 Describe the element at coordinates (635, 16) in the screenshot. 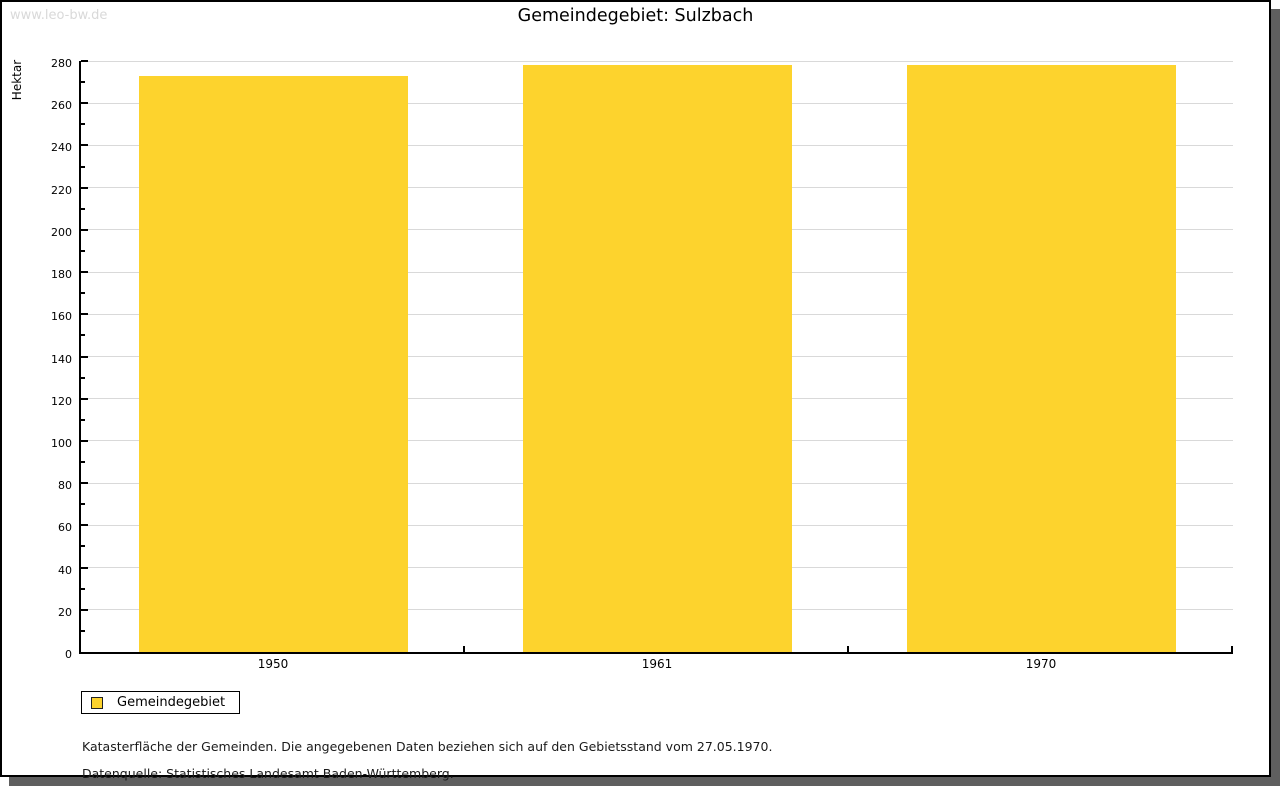

I see `chart-title: Gemeindegebiet: Sulzbach` at that location.